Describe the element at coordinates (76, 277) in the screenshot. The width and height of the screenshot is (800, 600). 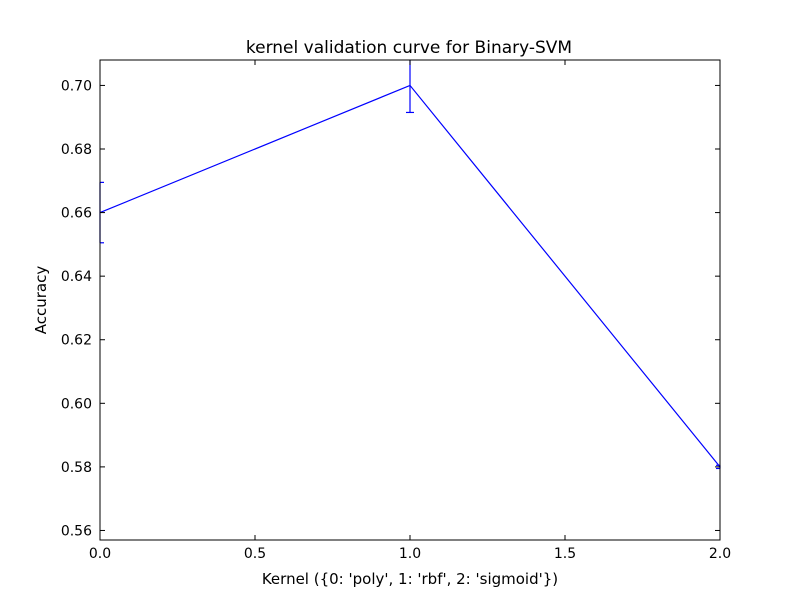
I see `y-tick-label: 0.64` at that location.